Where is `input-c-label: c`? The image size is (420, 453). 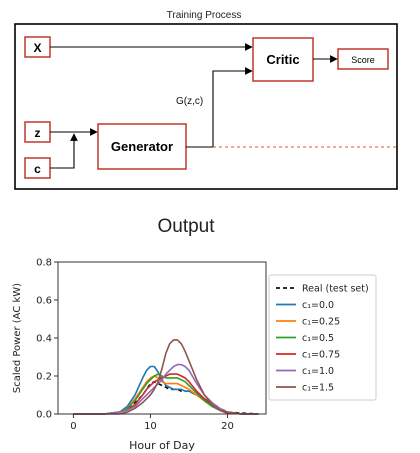 input-c-label: c is located at coordinates (37, 169).